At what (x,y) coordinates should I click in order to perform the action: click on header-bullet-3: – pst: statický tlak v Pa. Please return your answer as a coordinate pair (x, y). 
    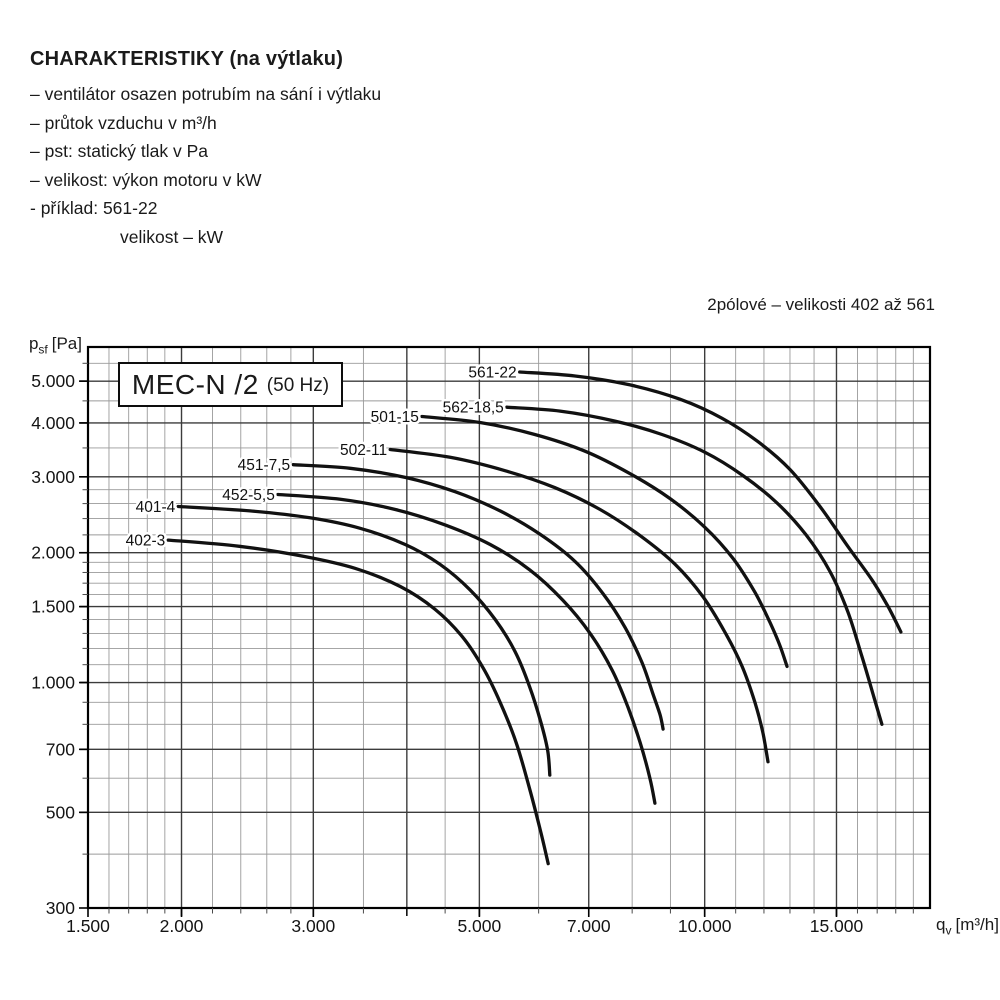
    Looking at the image, I should click on (119, 151).